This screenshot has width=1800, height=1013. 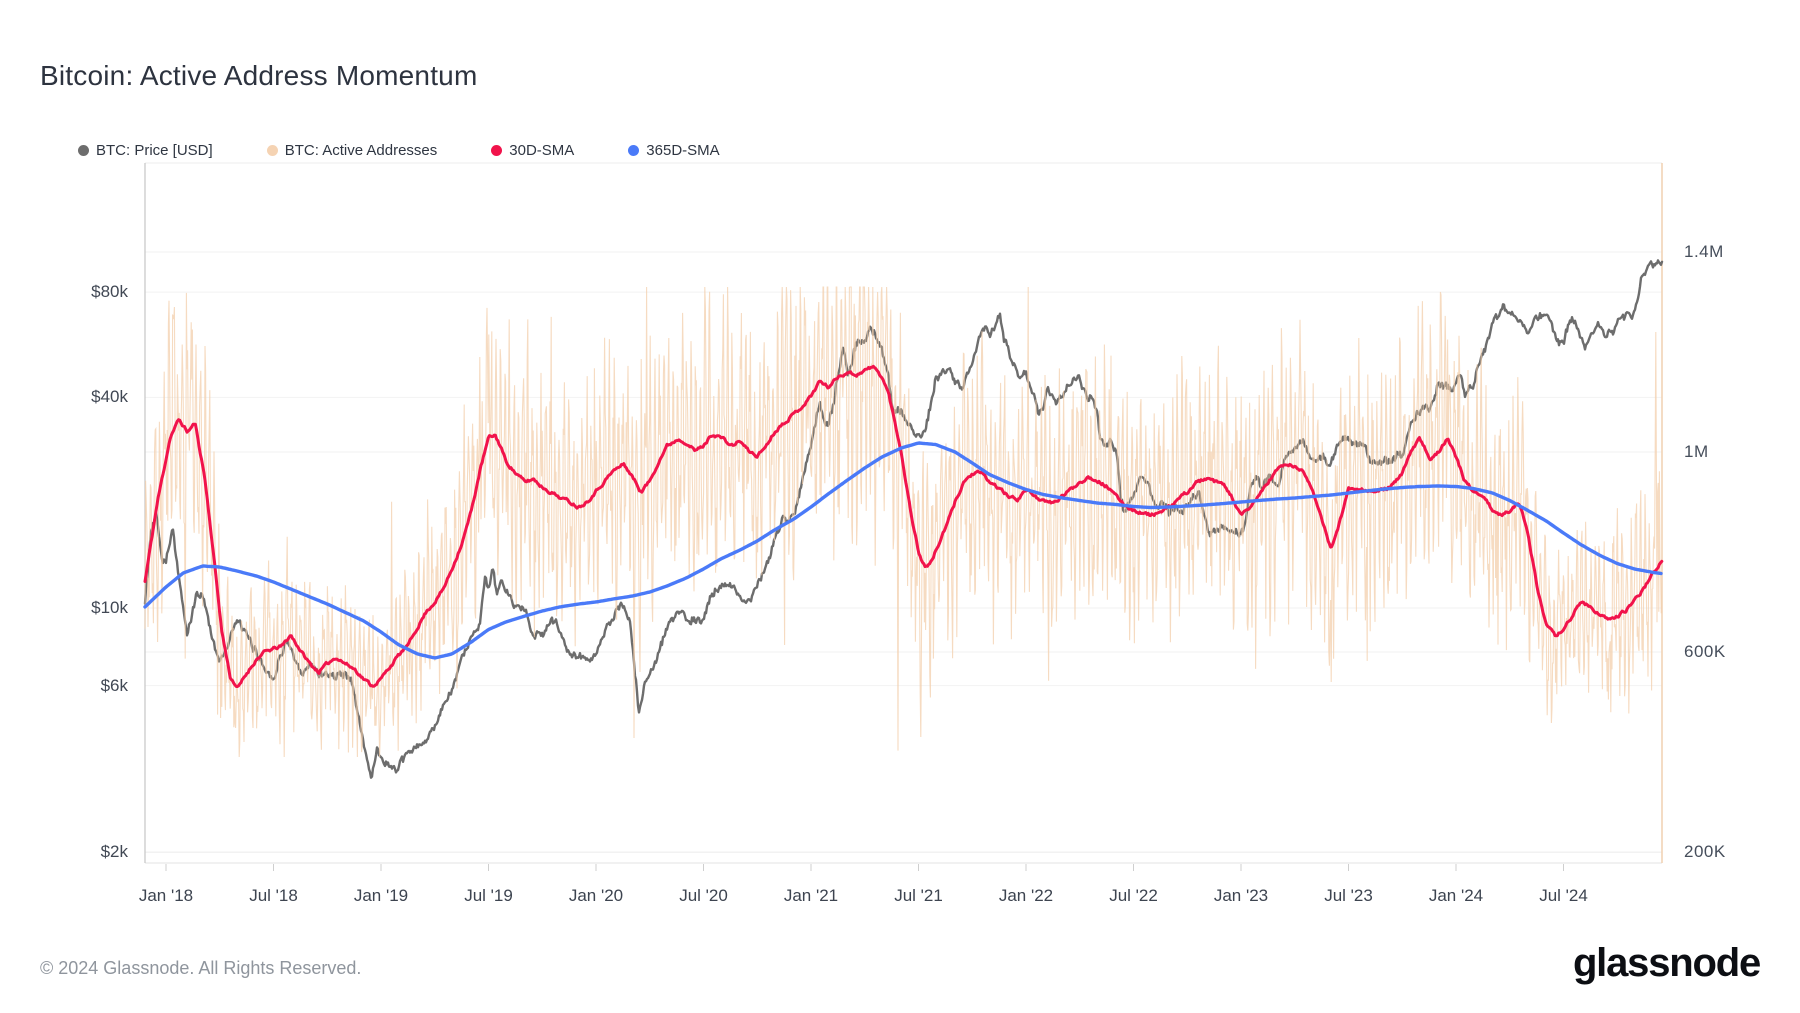 What do you see at coordinates (1705, 651) in the screenshot?
I see `address-axis-label: 600K` at bounding box center [1705, 651].